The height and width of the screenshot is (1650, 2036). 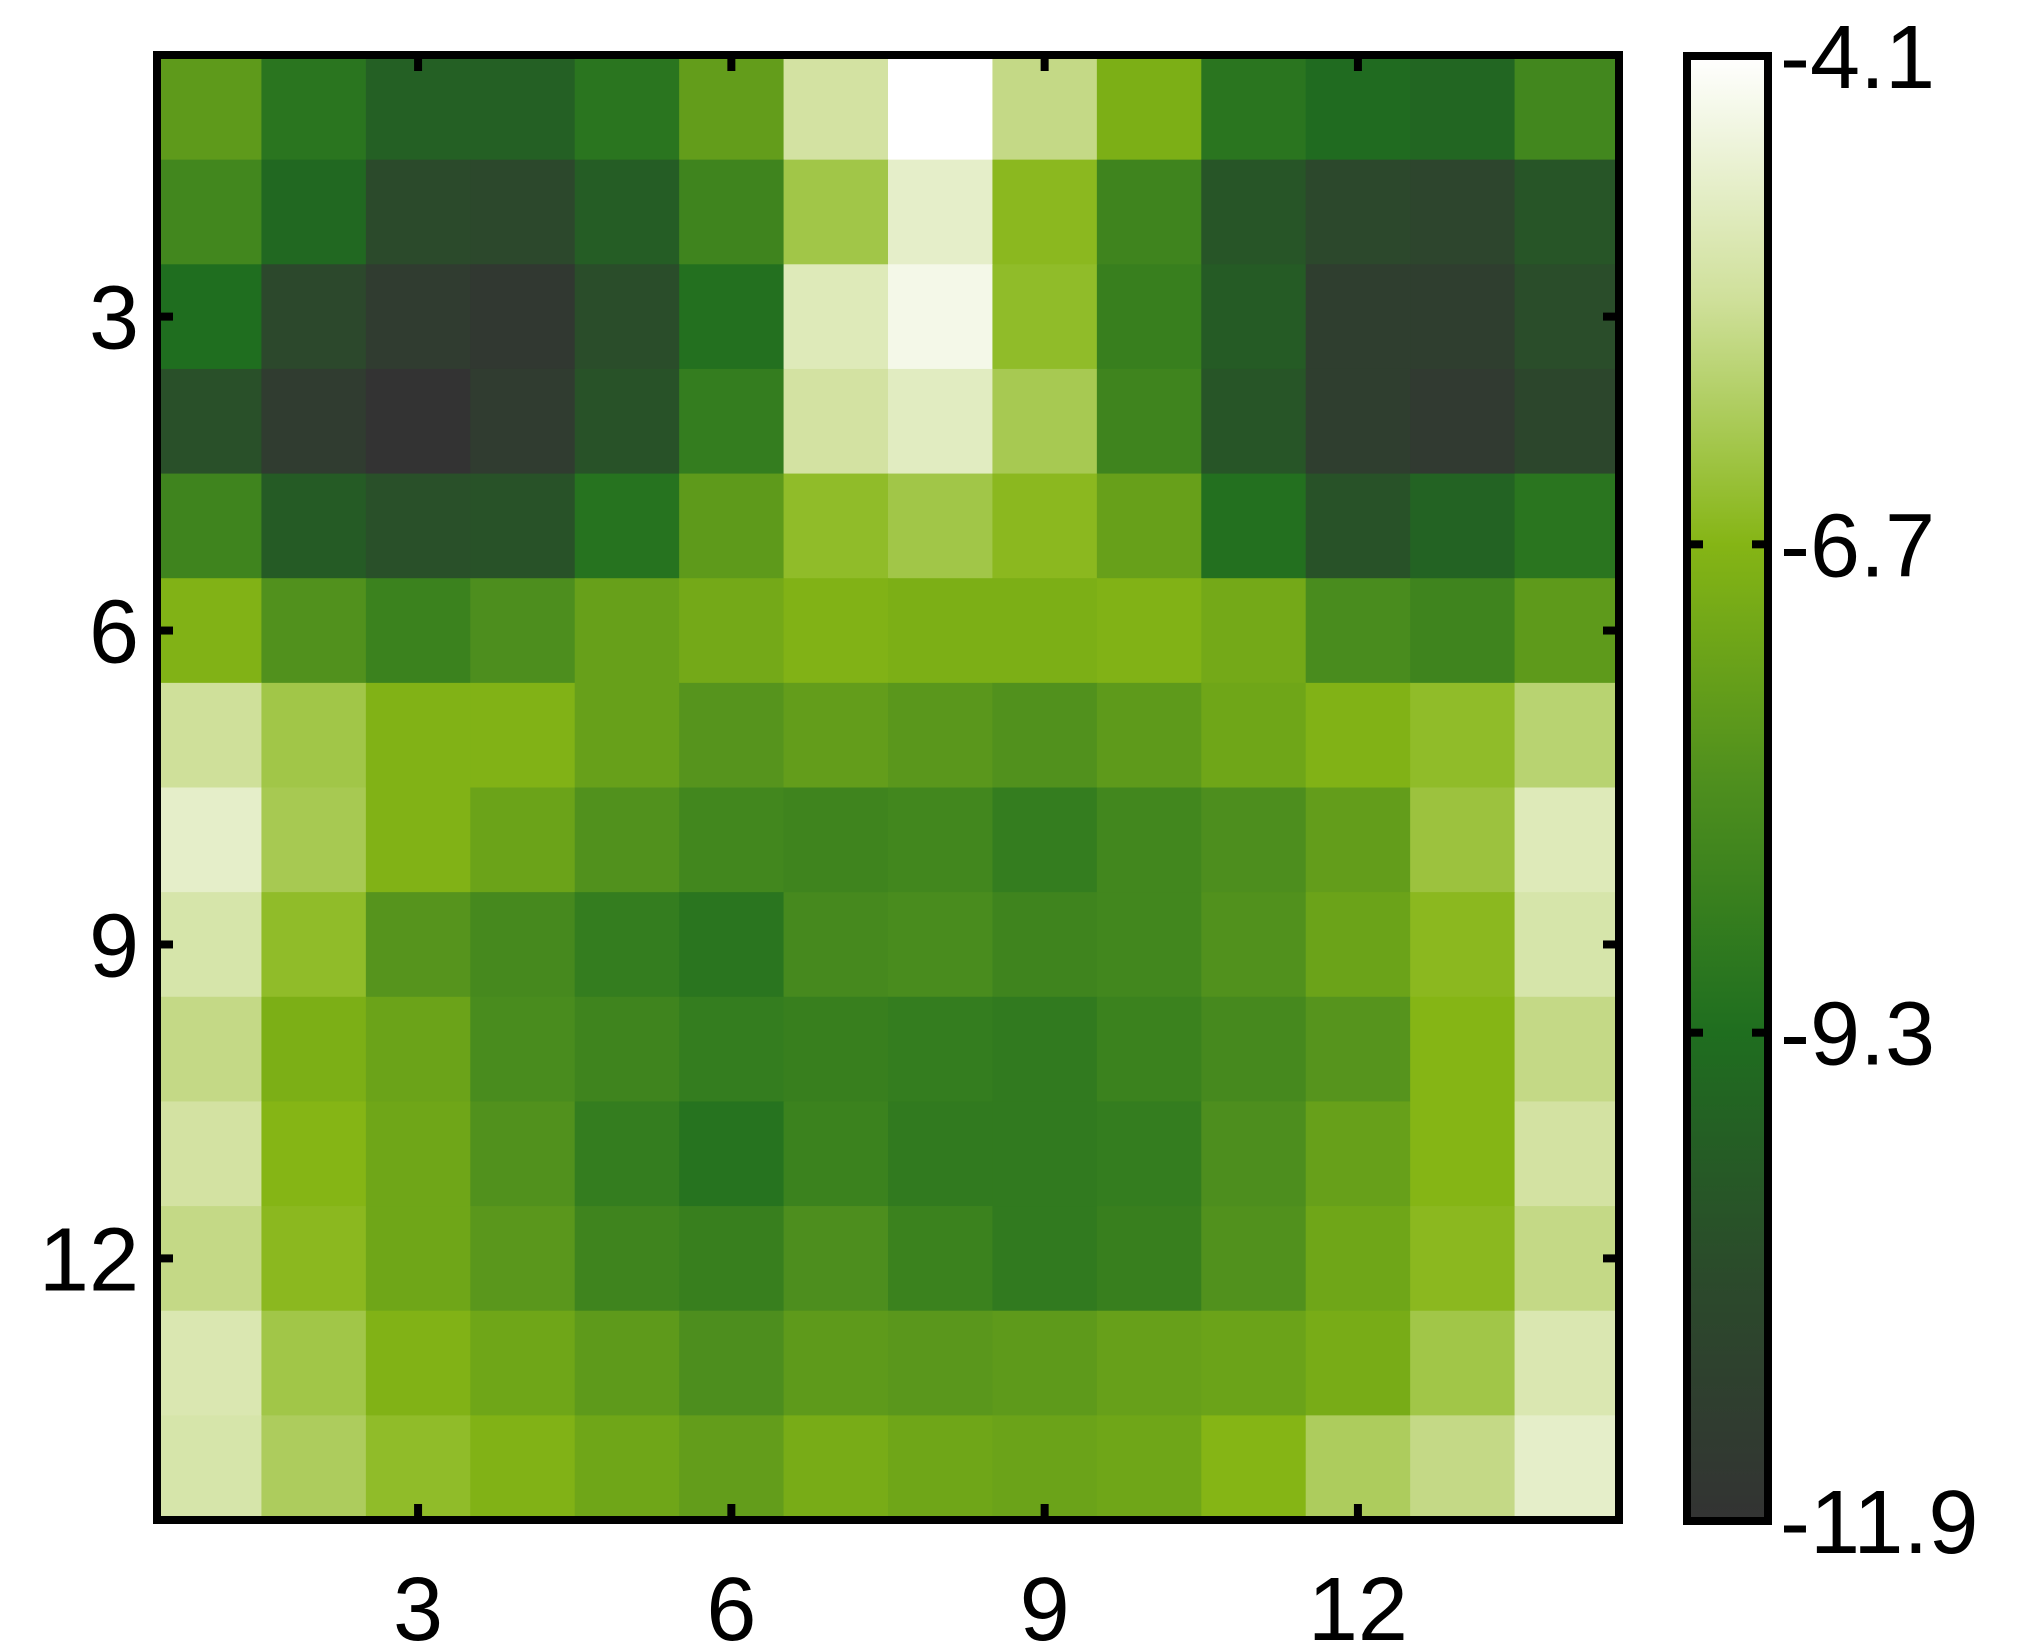 I want to click on colorbar-tick-label: -4.1, so click(x=1857, y=58).